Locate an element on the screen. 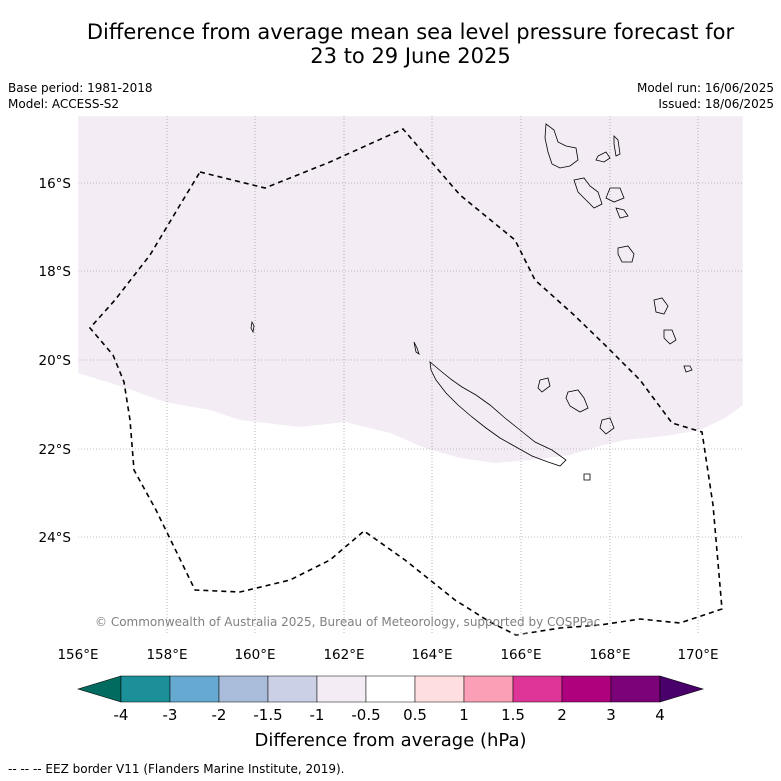 The width and height of the screenshot is (781, 781). colorbar-tick-label: -4 is located at coordinates (121, 715).